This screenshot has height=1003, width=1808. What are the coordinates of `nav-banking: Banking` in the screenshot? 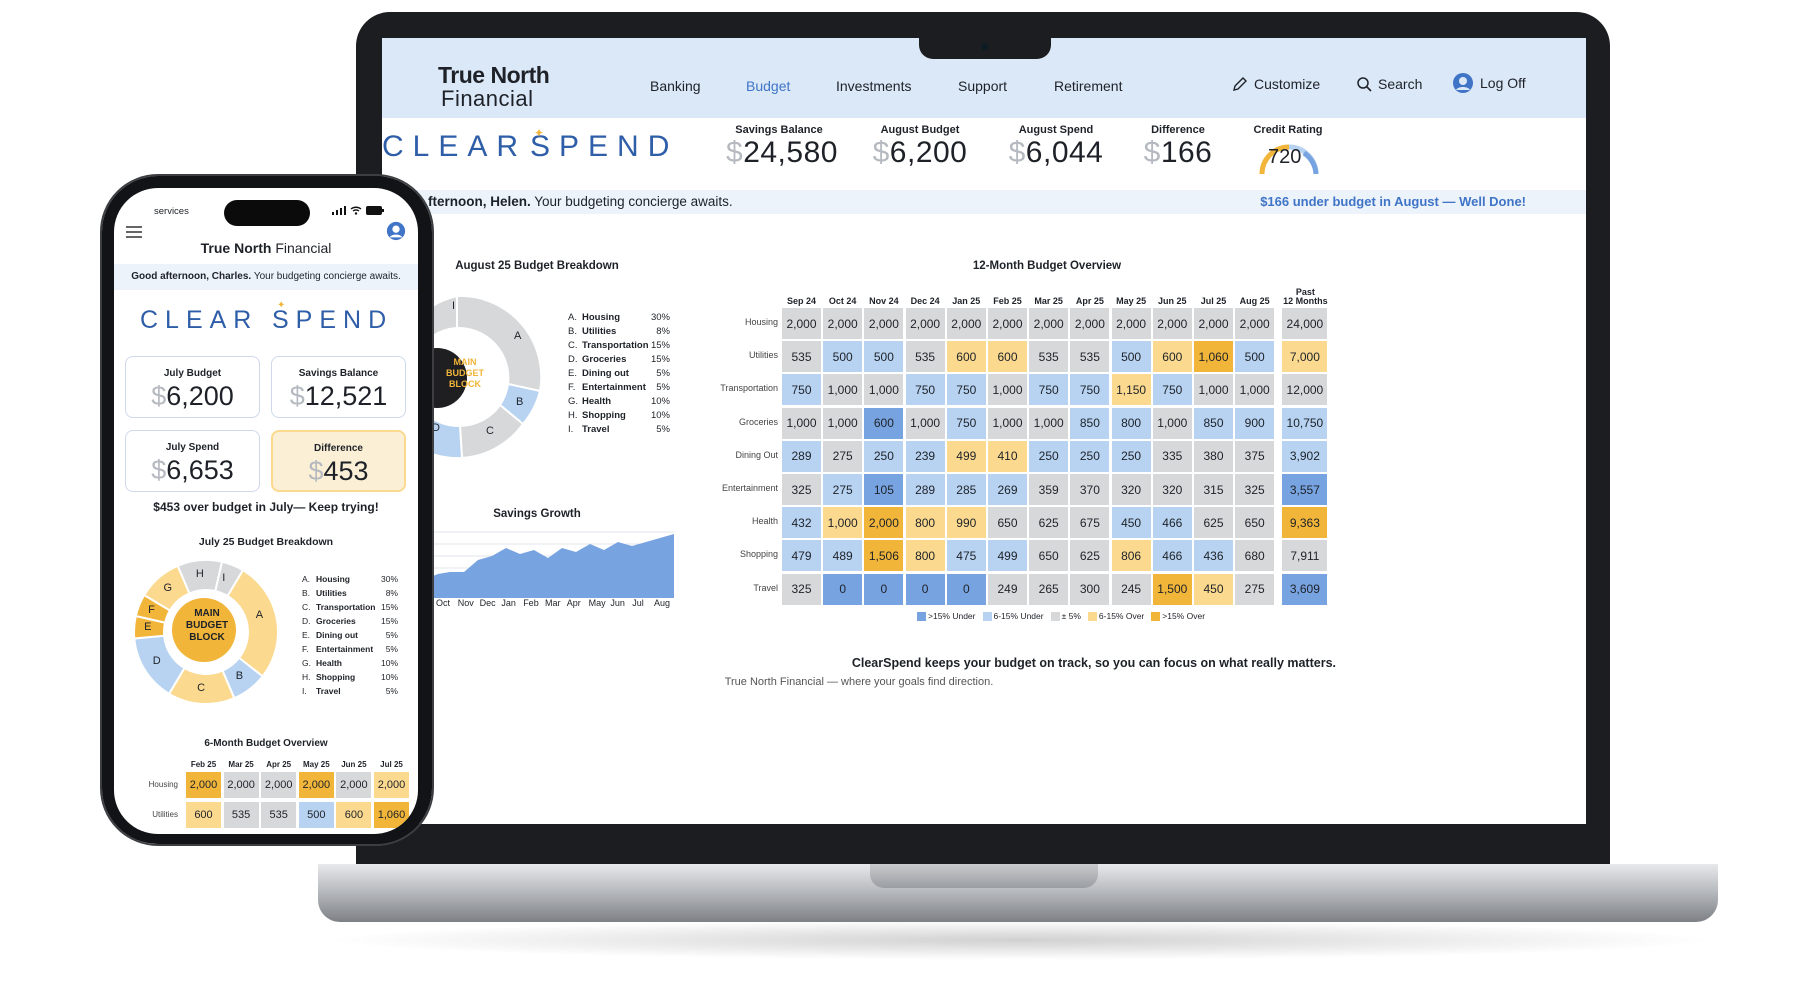 It's located at (675, 86).